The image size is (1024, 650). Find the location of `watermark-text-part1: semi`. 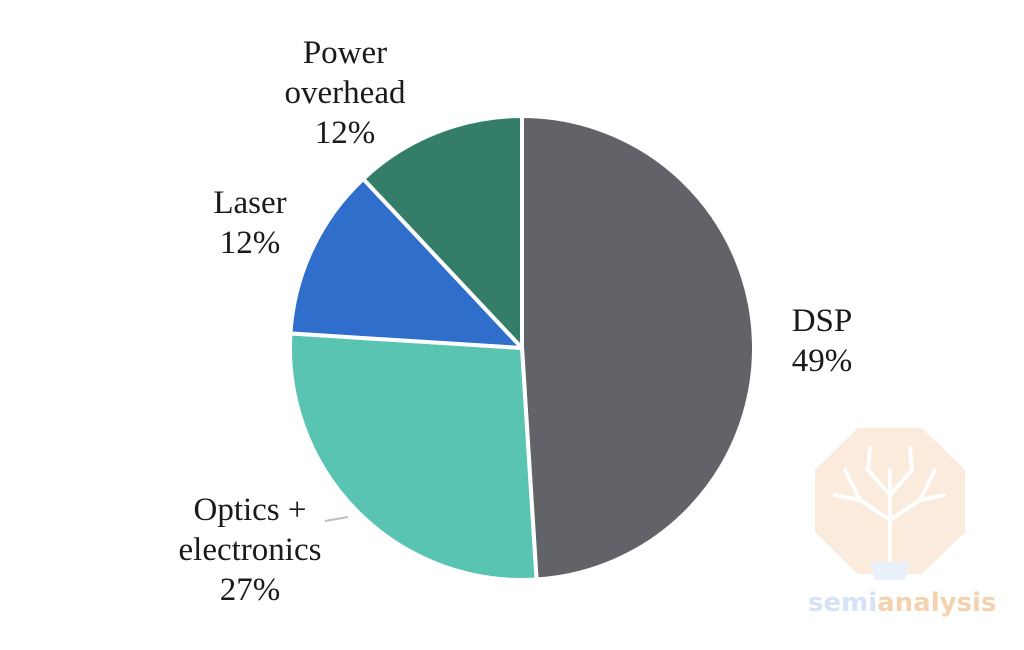

watermark-text-part1: semi is located at coordinates (843, 603).